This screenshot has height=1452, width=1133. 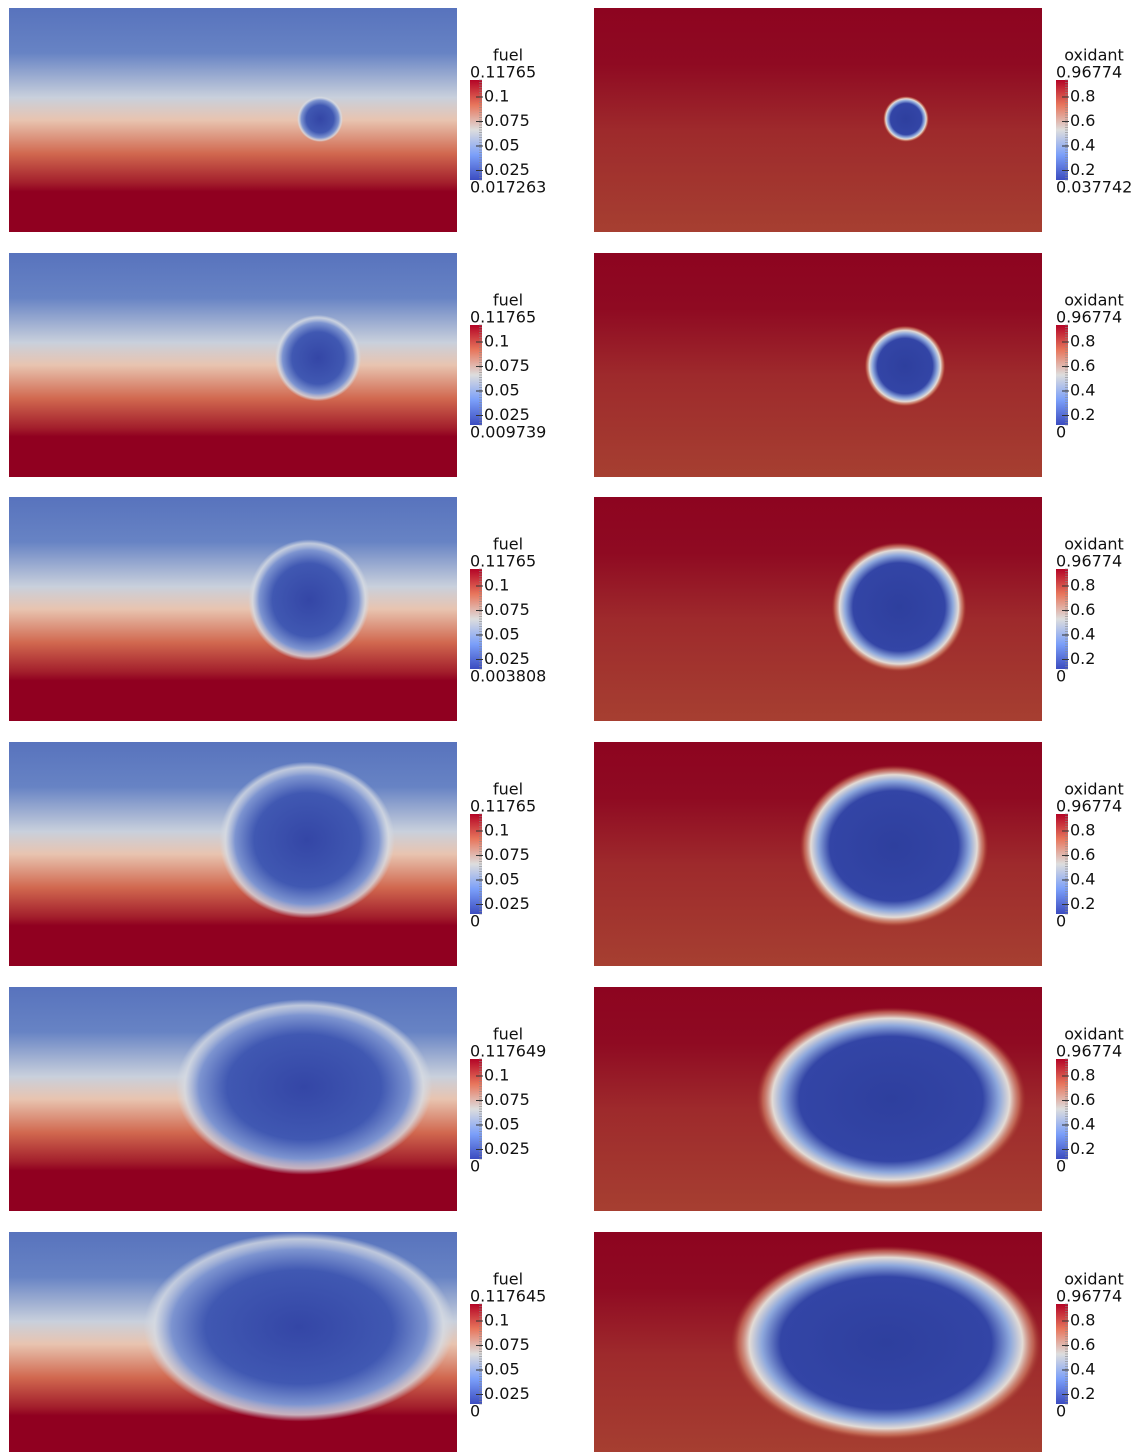 I want to click on colorbar-min: 0.037742, so click(x=1094, y=187).